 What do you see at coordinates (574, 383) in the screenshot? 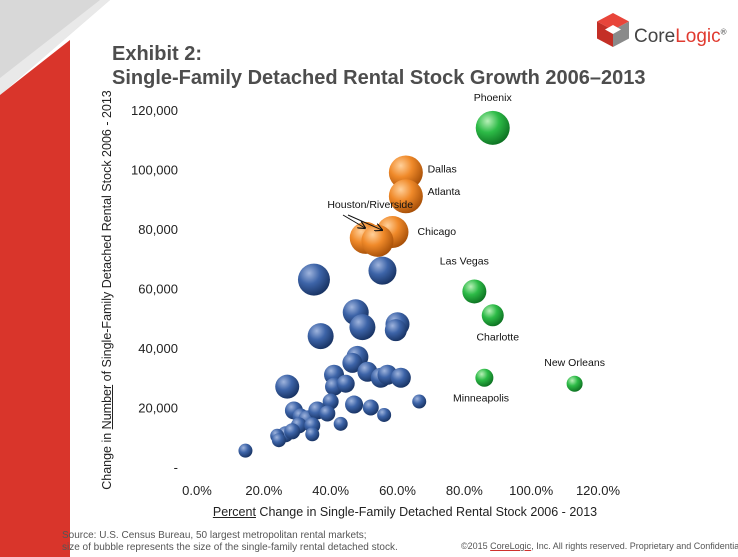
I see `bubble-new-orleans` at bounding box center [574, 383].